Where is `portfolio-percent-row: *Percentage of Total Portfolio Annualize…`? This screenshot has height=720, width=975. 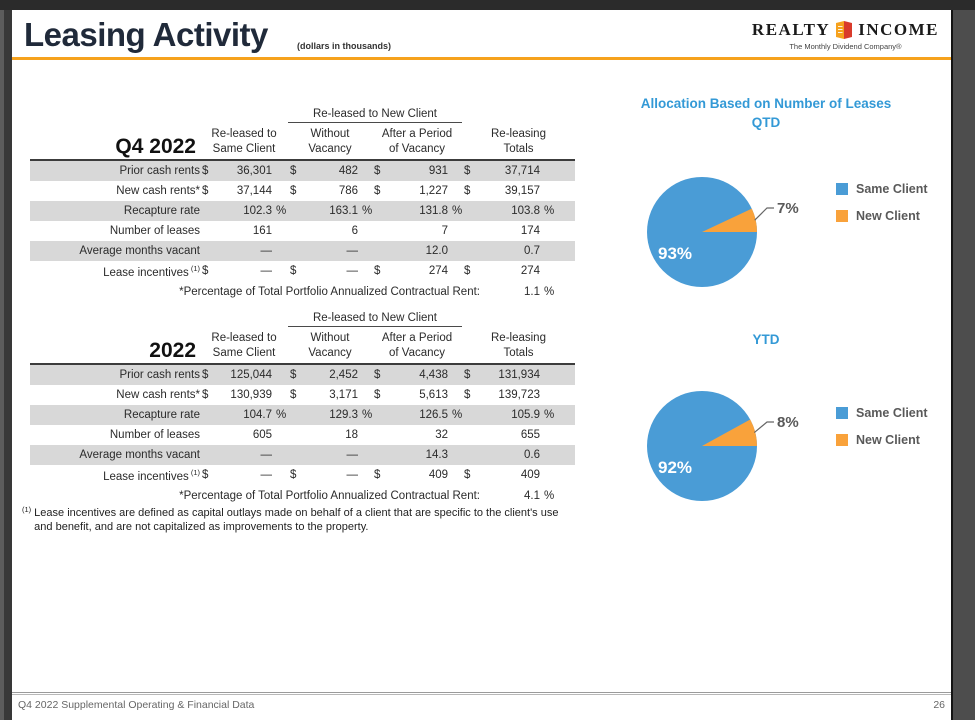
portfolio-percent-row: *Percentage of Total Portfolio Annualize… is located at coordinates (302, 291).